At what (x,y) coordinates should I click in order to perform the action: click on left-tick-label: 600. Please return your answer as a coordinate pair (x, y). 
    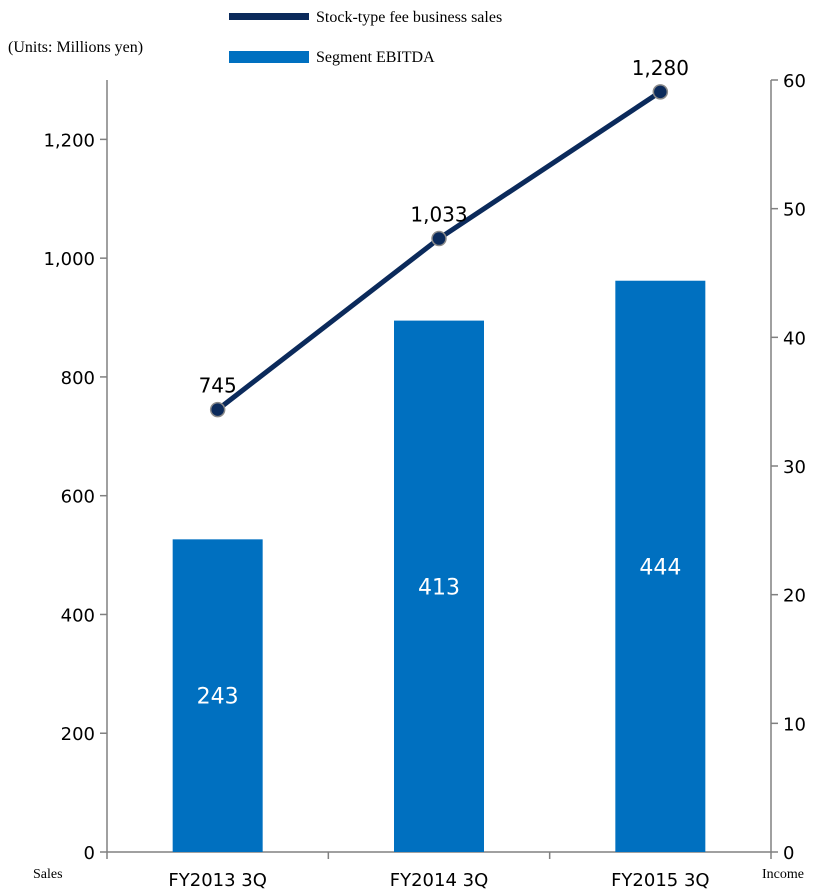
    Looking at the image, I should click on (78, 497).